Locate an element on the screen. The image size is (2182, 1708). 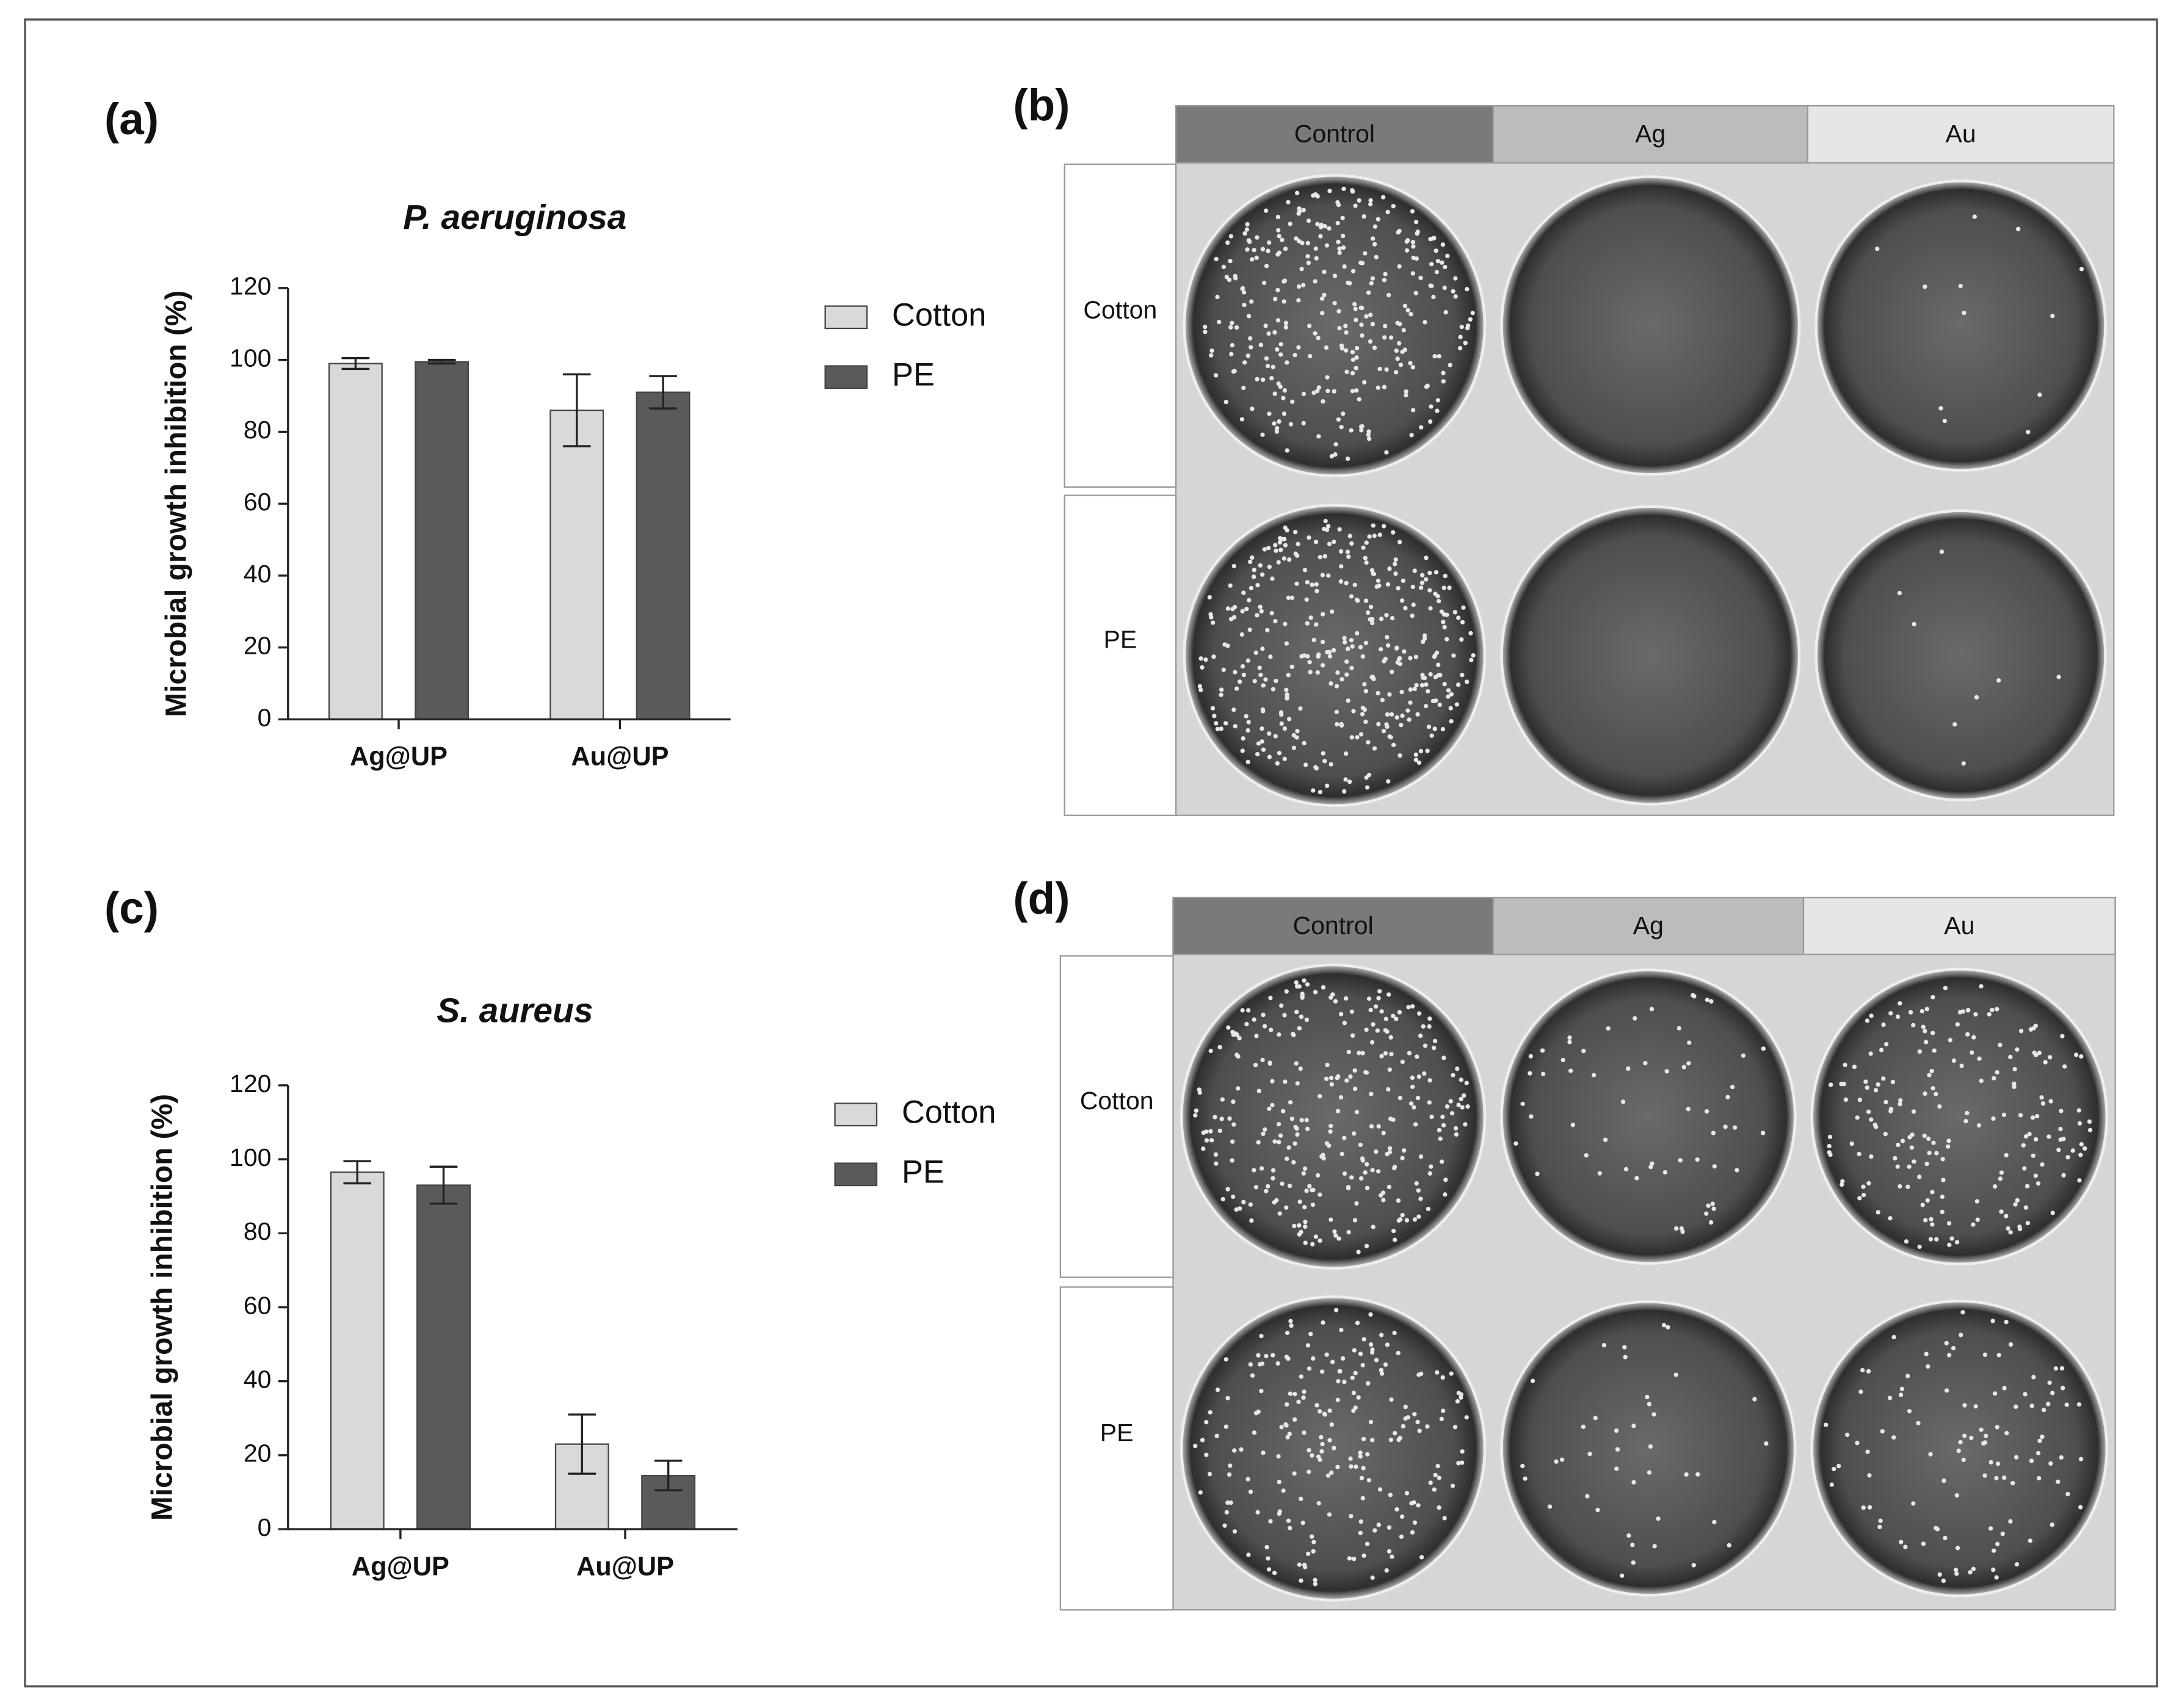
column-header-label: Control is located at coordinates (1334, 134).